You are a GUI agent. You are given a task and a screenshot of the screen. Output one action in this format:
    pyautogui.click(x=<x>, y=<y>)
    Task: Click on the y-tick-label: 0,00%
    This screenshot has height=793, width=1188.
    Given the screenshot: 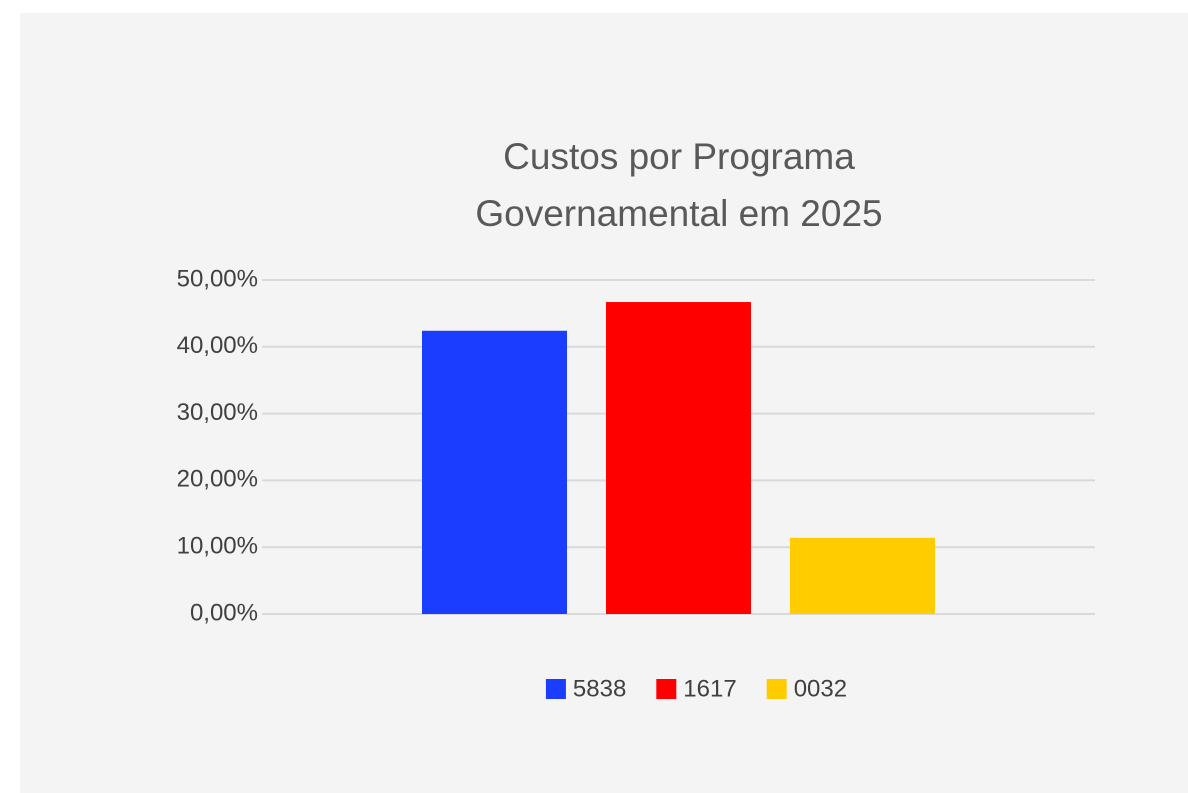 What is the action you would take?
    pyautogui.click(x=224, y=612)
    